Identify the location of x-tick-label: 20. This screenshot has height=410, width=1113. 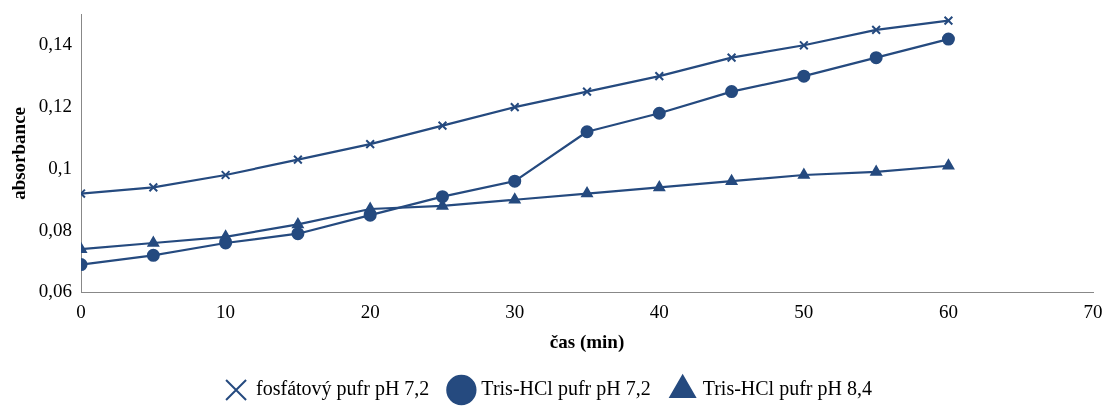
(370, 311).